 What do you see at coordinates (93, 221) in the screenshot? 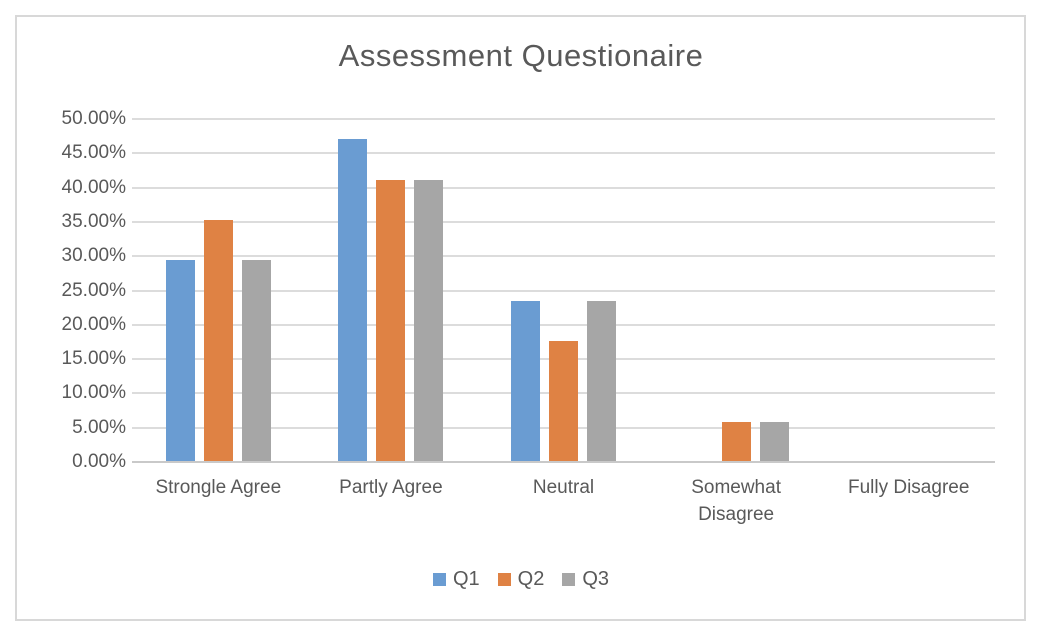
I see `y-tick-label: 35.00%` at bounding box center [93, 221].